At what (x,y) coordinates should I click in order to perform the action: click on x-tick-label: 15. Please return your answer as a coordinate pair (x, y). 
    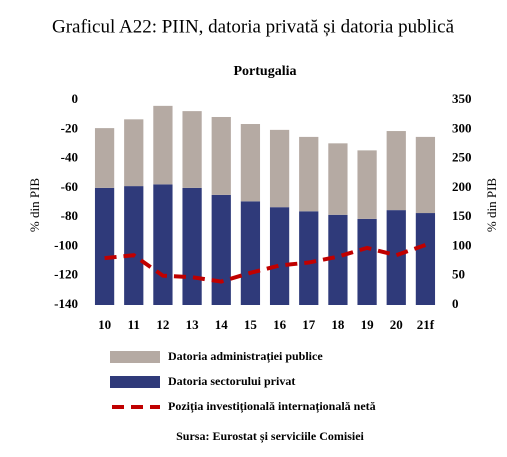
    Looking at the image, I should click on (251, 324).